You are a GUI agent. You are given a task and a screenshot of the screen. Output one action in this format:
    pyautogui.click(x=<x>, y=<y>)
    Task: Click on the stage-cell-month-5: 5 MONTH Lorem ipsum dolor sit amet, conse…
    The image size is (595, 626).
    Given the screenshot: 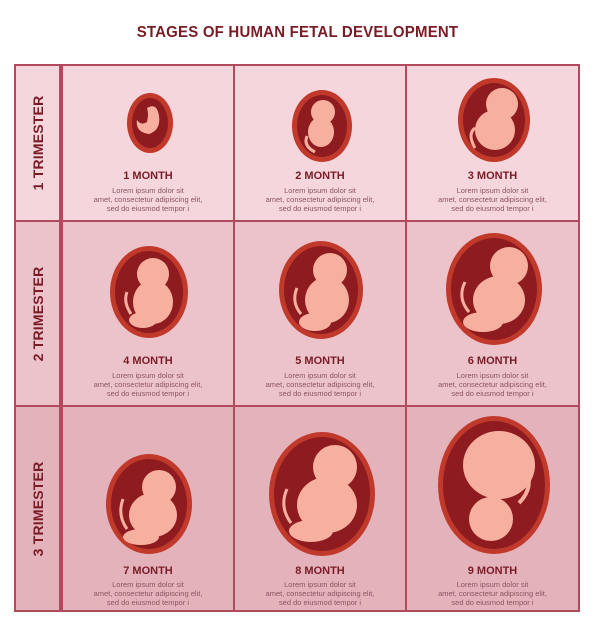 What is the action you would take?
    pyautogui.click(x=320, y=313)
    